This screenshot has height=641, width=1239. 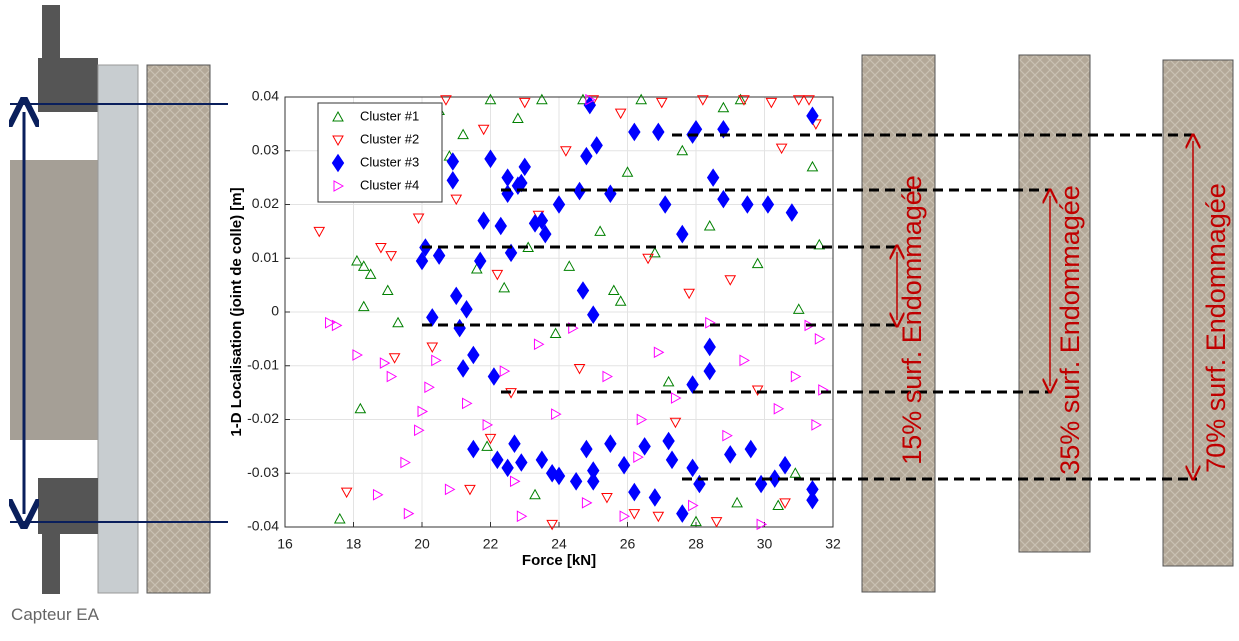 I want to click on y-tick-label: -0.04, so click(x=263, y=526).